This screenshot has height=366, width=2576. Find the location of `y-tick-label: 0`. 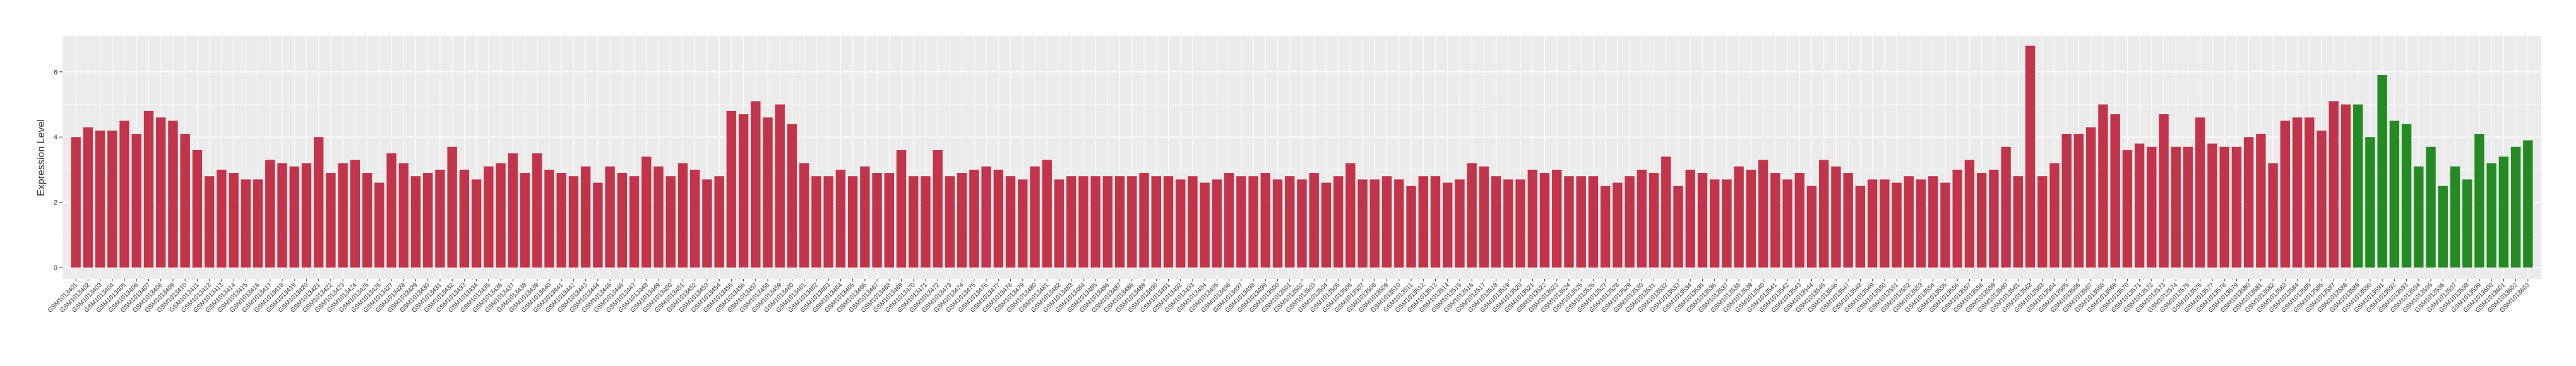

y-tick-label: 0 is located at coordinates (55, 268).